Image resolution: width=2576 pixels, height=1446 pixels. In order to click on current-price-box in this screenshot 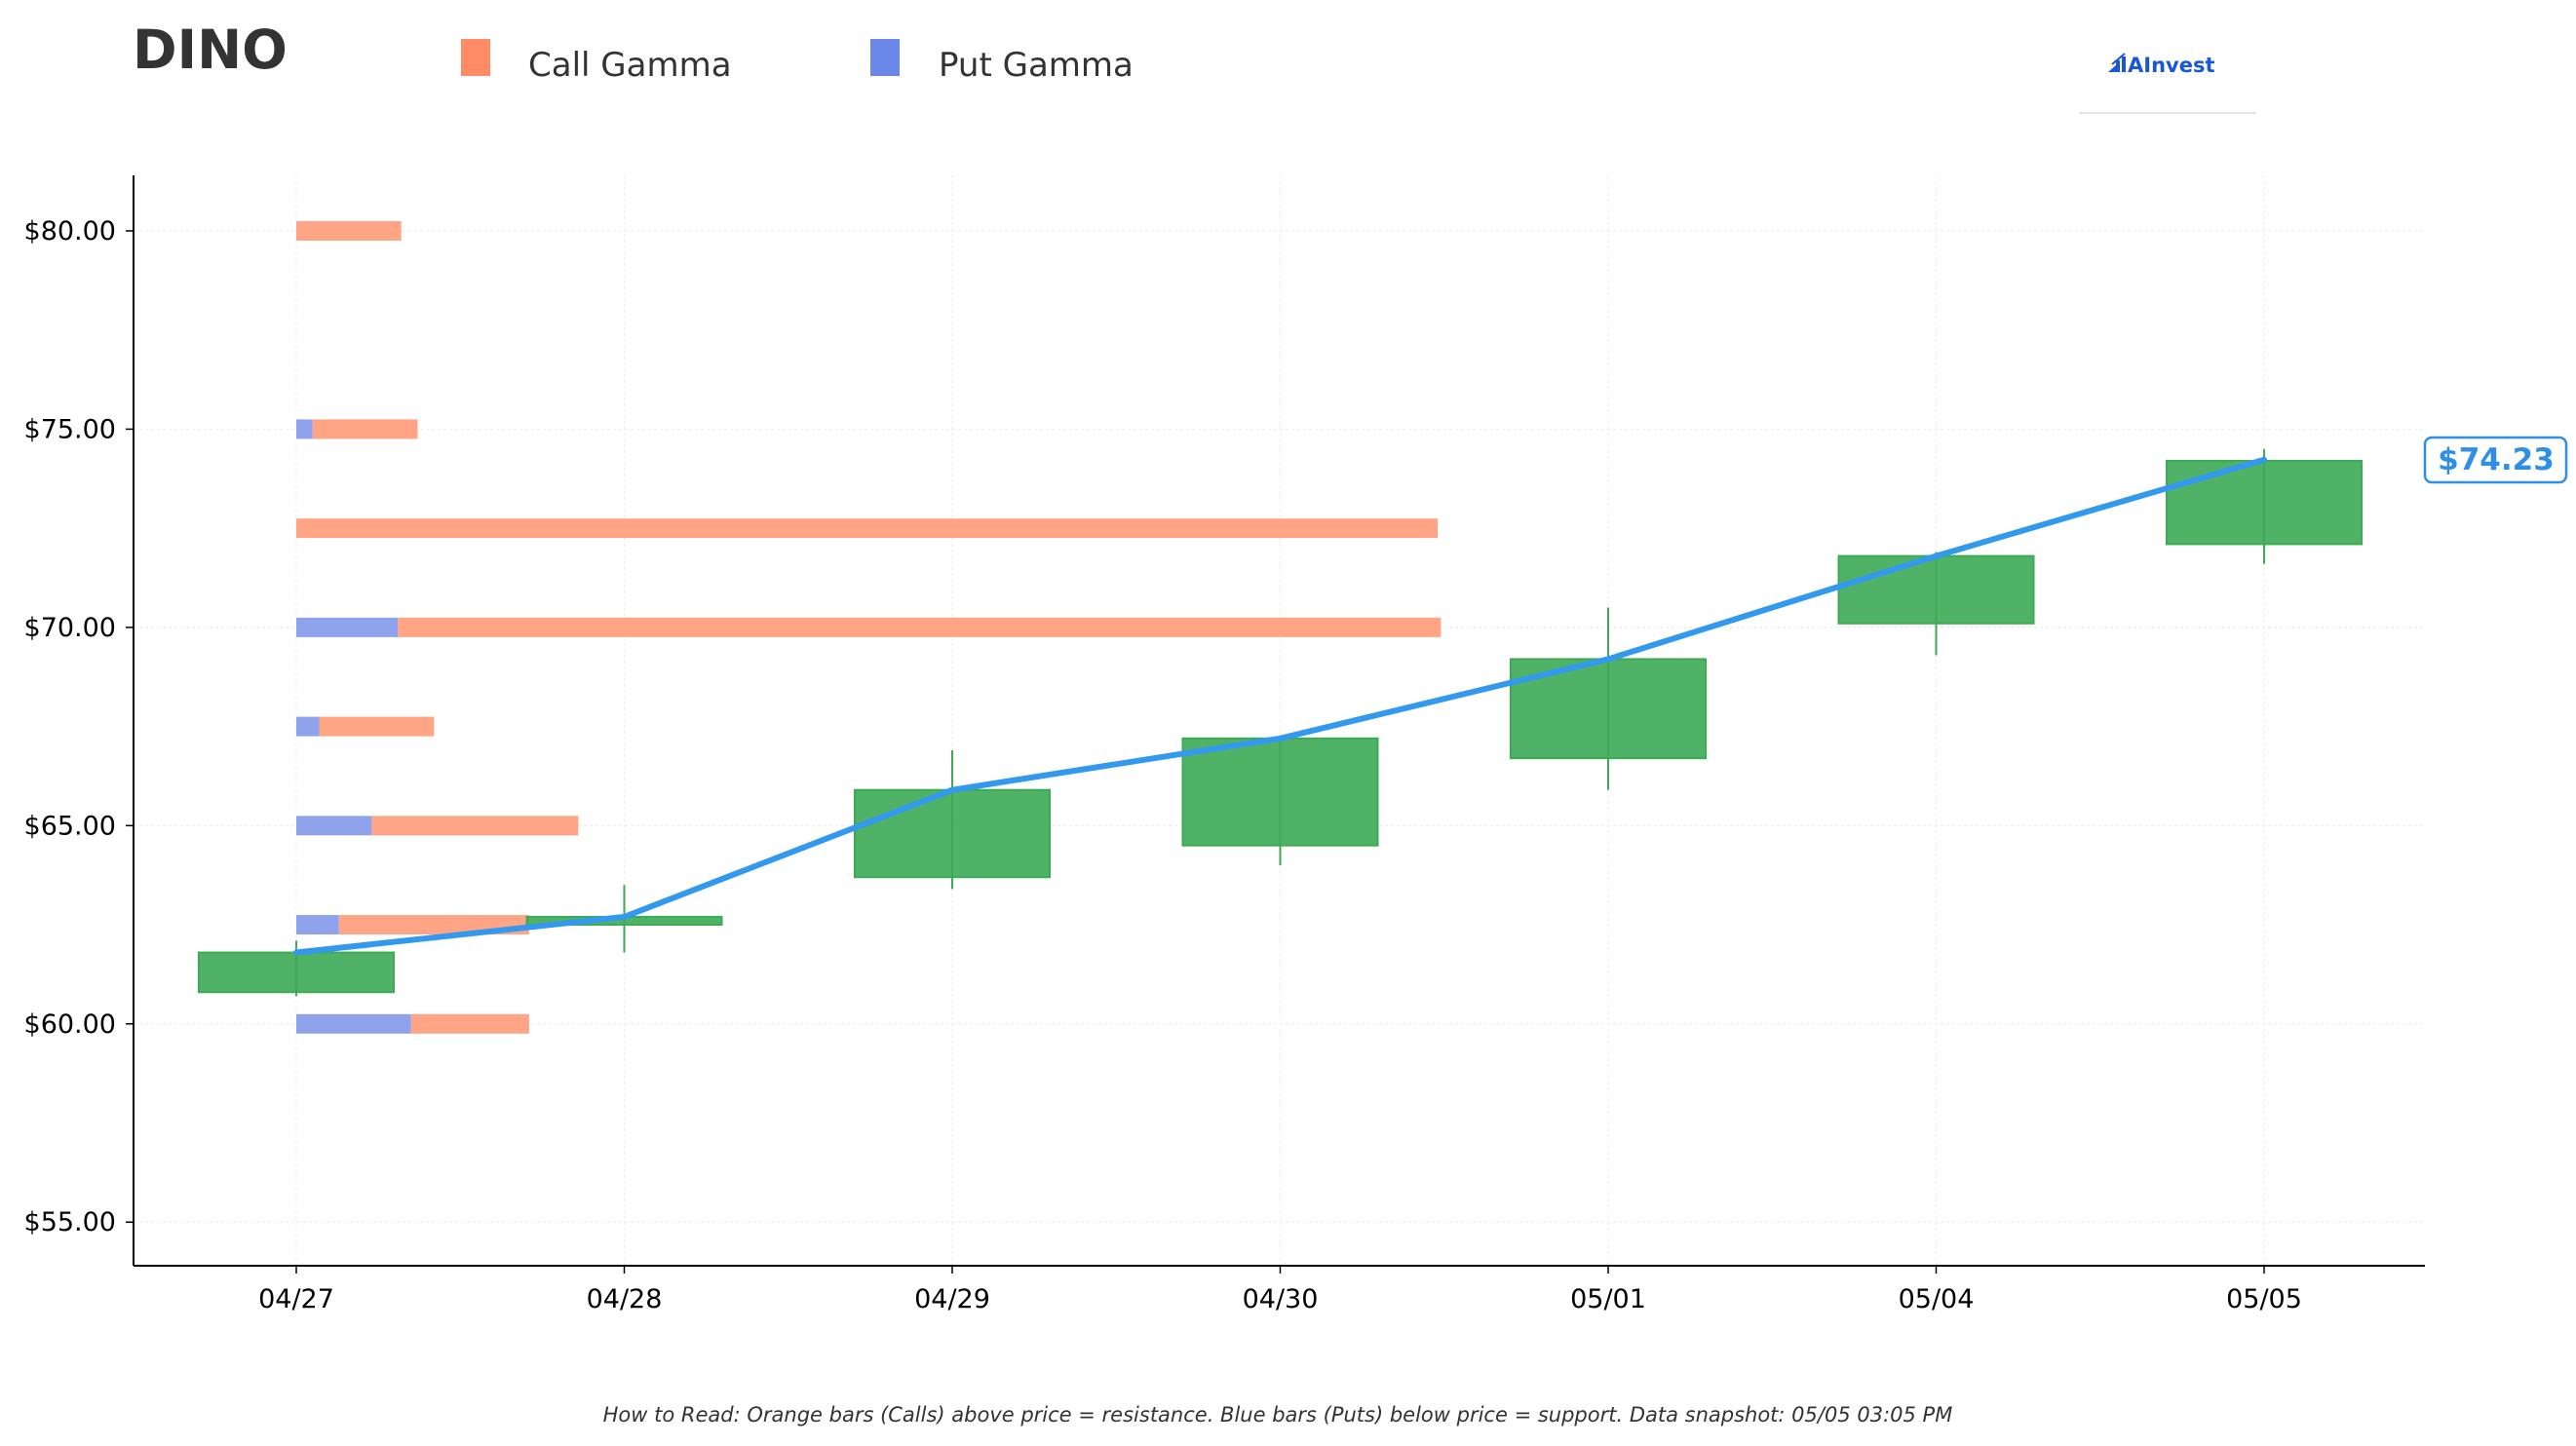, I will do `click(2495, 460)`.